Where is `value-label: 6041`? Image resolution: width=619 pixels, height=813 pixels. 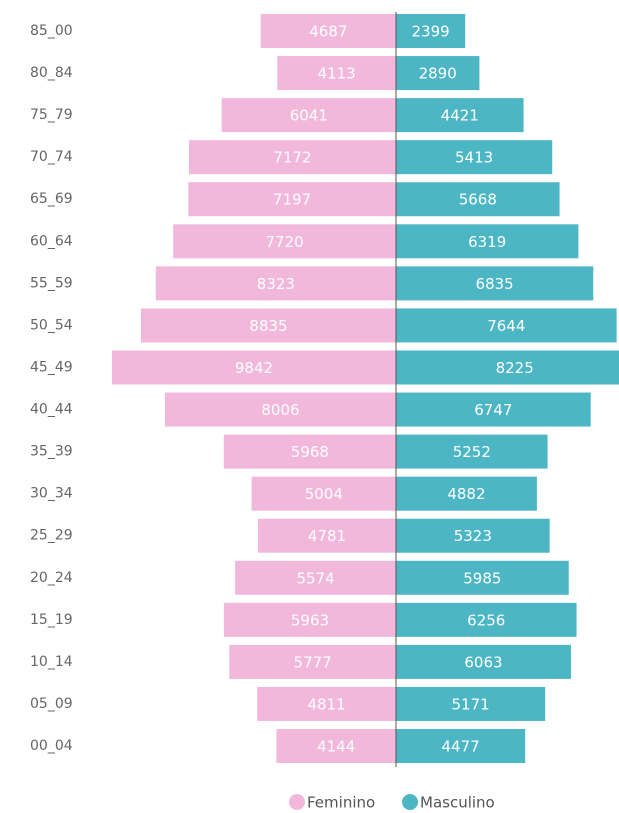 value-label: 6041 is located at coordinates (309, 116).